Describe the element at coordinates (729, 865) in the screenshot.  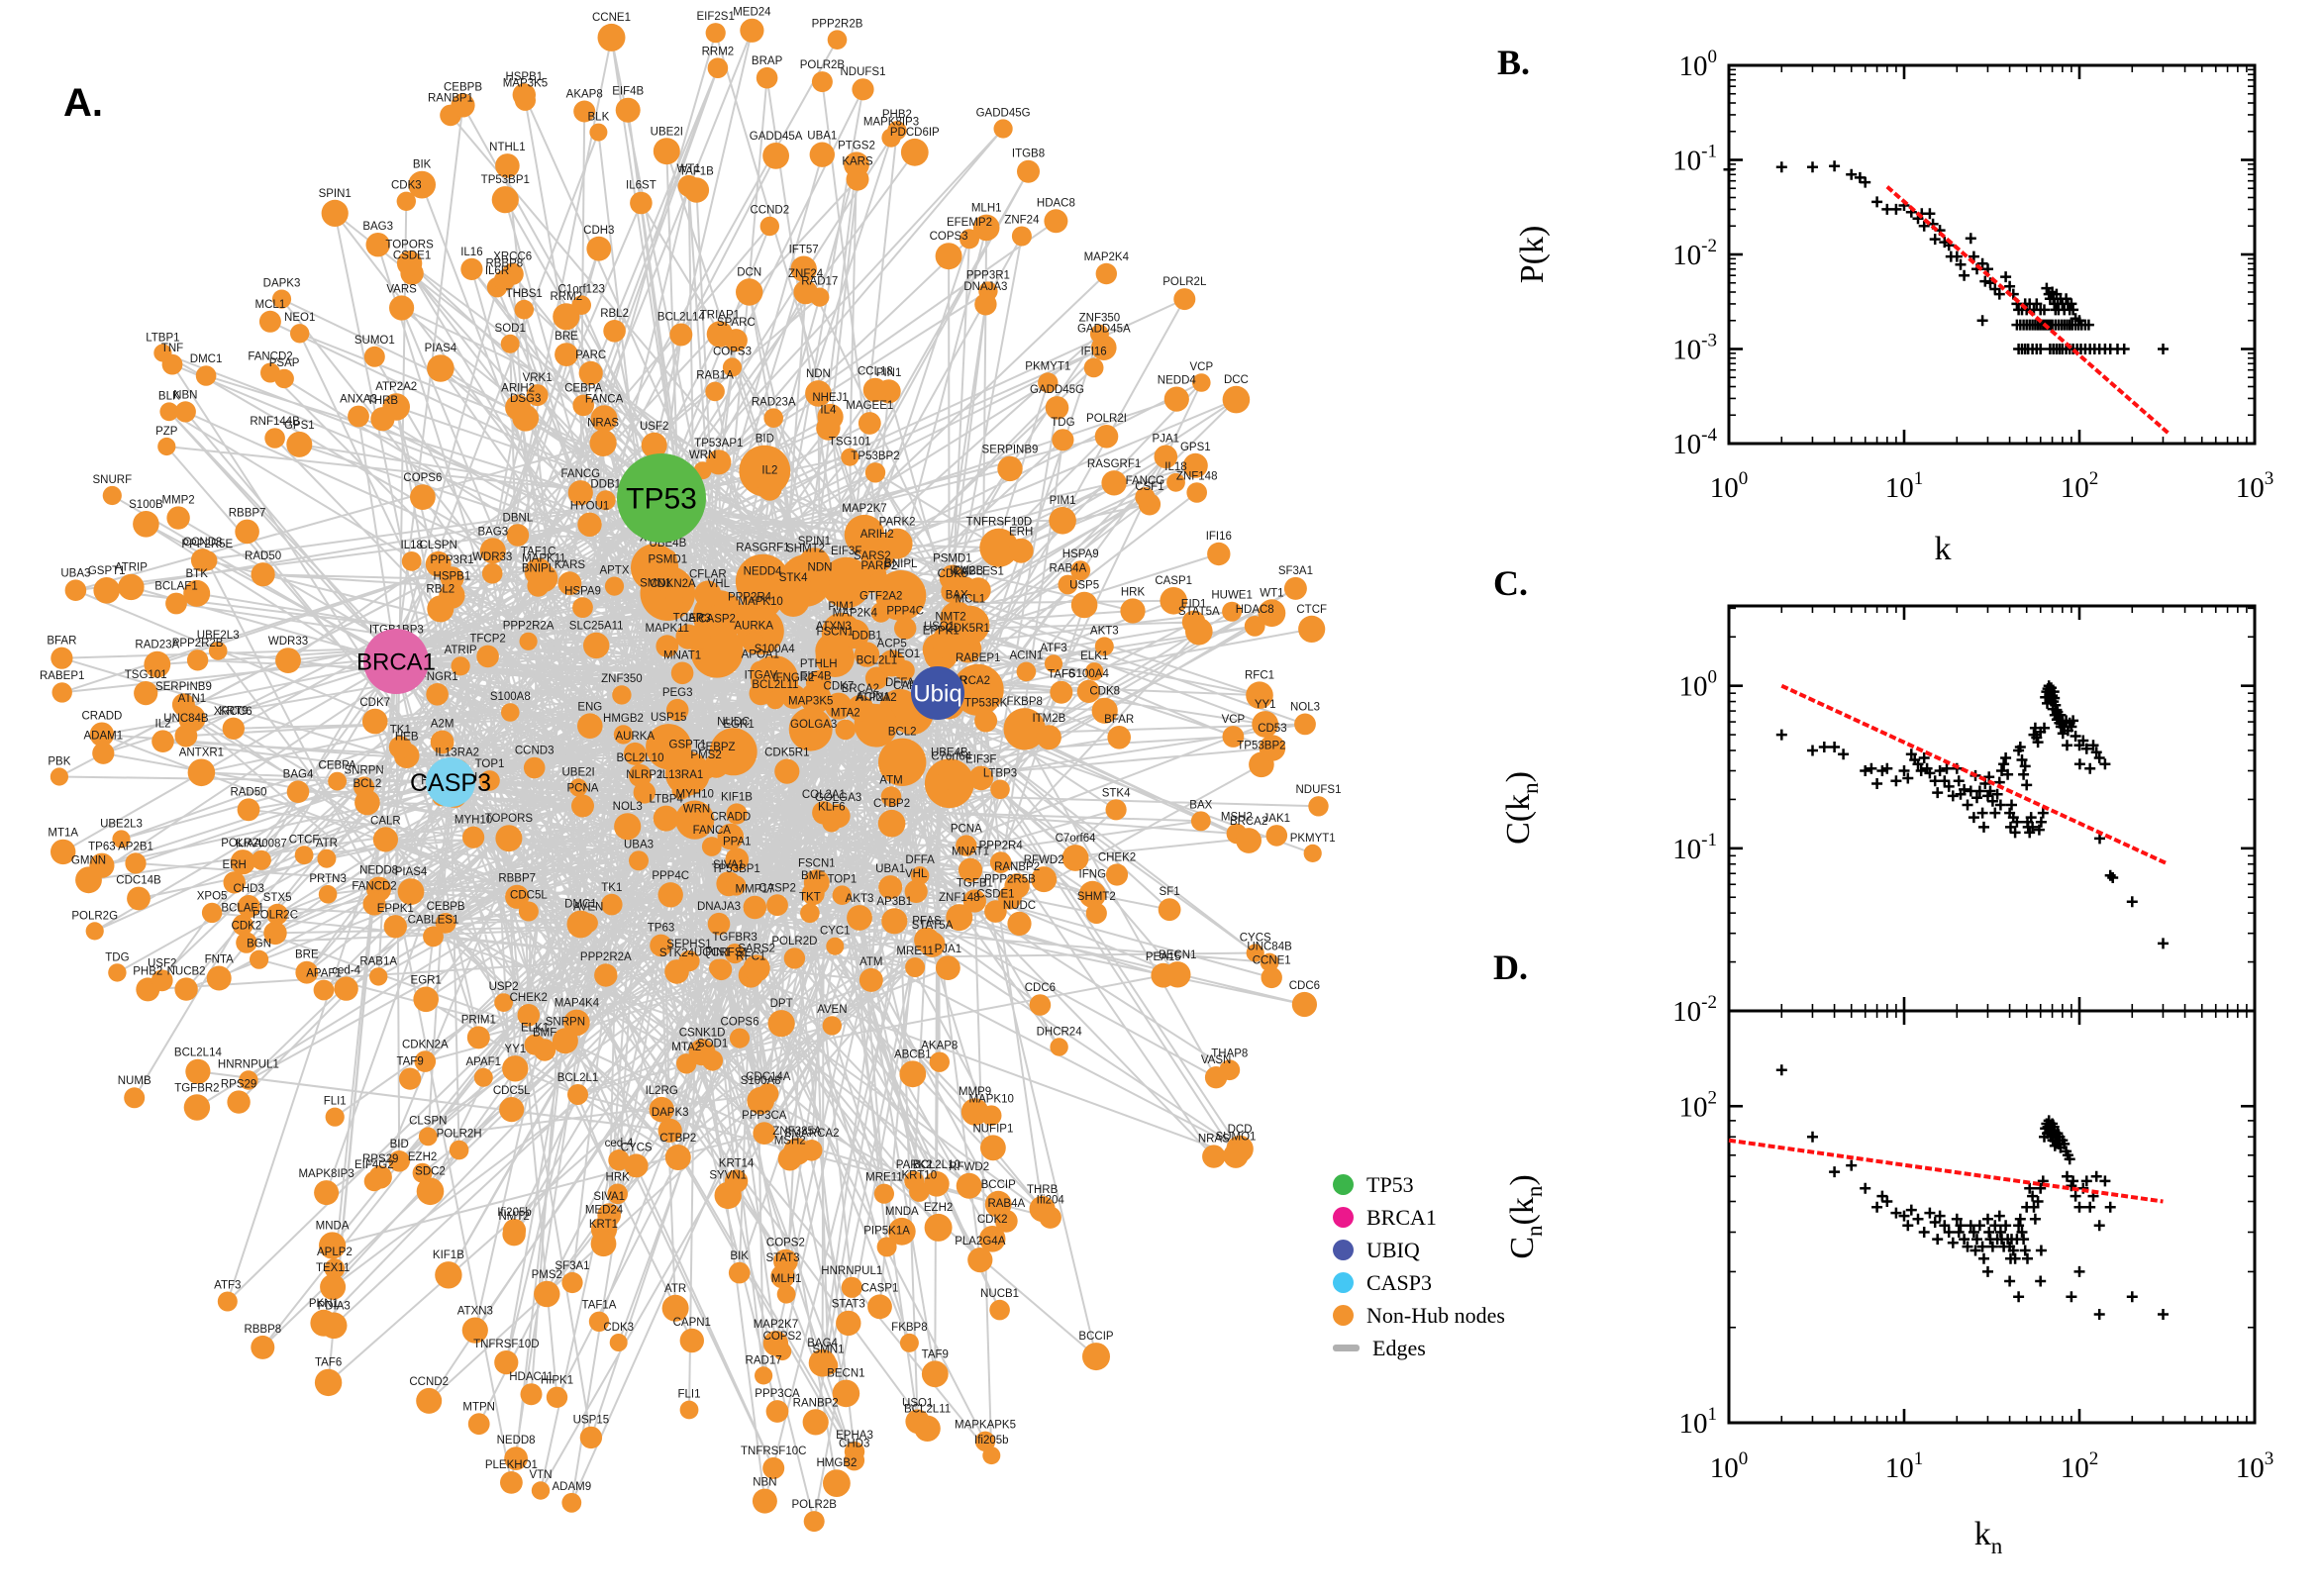
I see `gene-label: SIVA1` at that location.